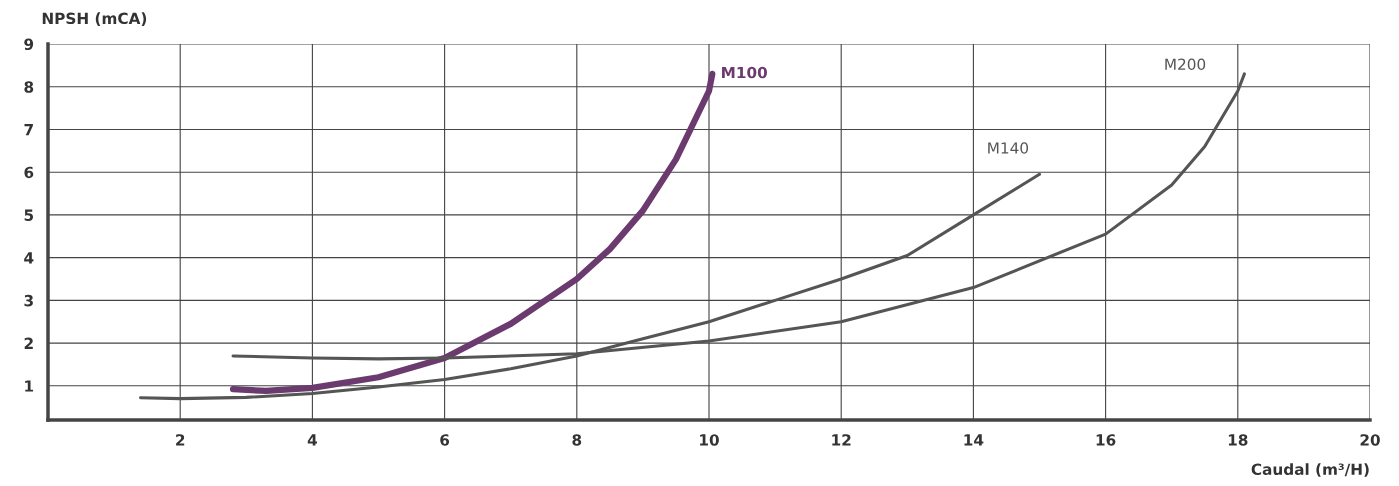 This screenshot has height=486, width=1399. I want to click on x-tick-label: 2, so click(180, 440).